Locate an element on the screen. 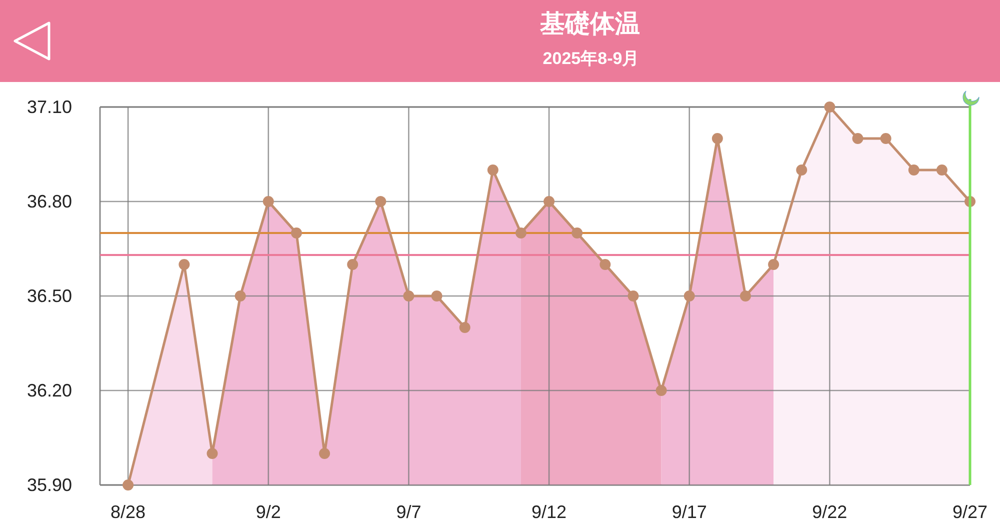 The height and width of the screenshot is (532, 1000). y-tick-label: 37.10 is located at coordinates (49, 107).